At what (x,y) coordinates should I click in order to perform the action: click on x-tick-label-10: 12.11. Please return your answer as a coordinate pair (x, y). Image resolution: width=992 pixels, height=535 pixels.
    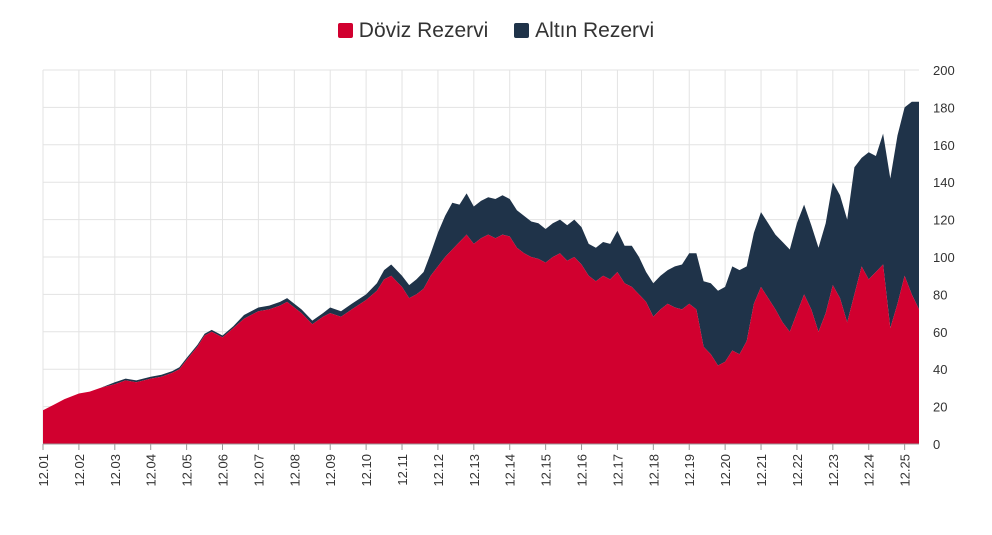
    Looking at the image, I should click on (402, 470).